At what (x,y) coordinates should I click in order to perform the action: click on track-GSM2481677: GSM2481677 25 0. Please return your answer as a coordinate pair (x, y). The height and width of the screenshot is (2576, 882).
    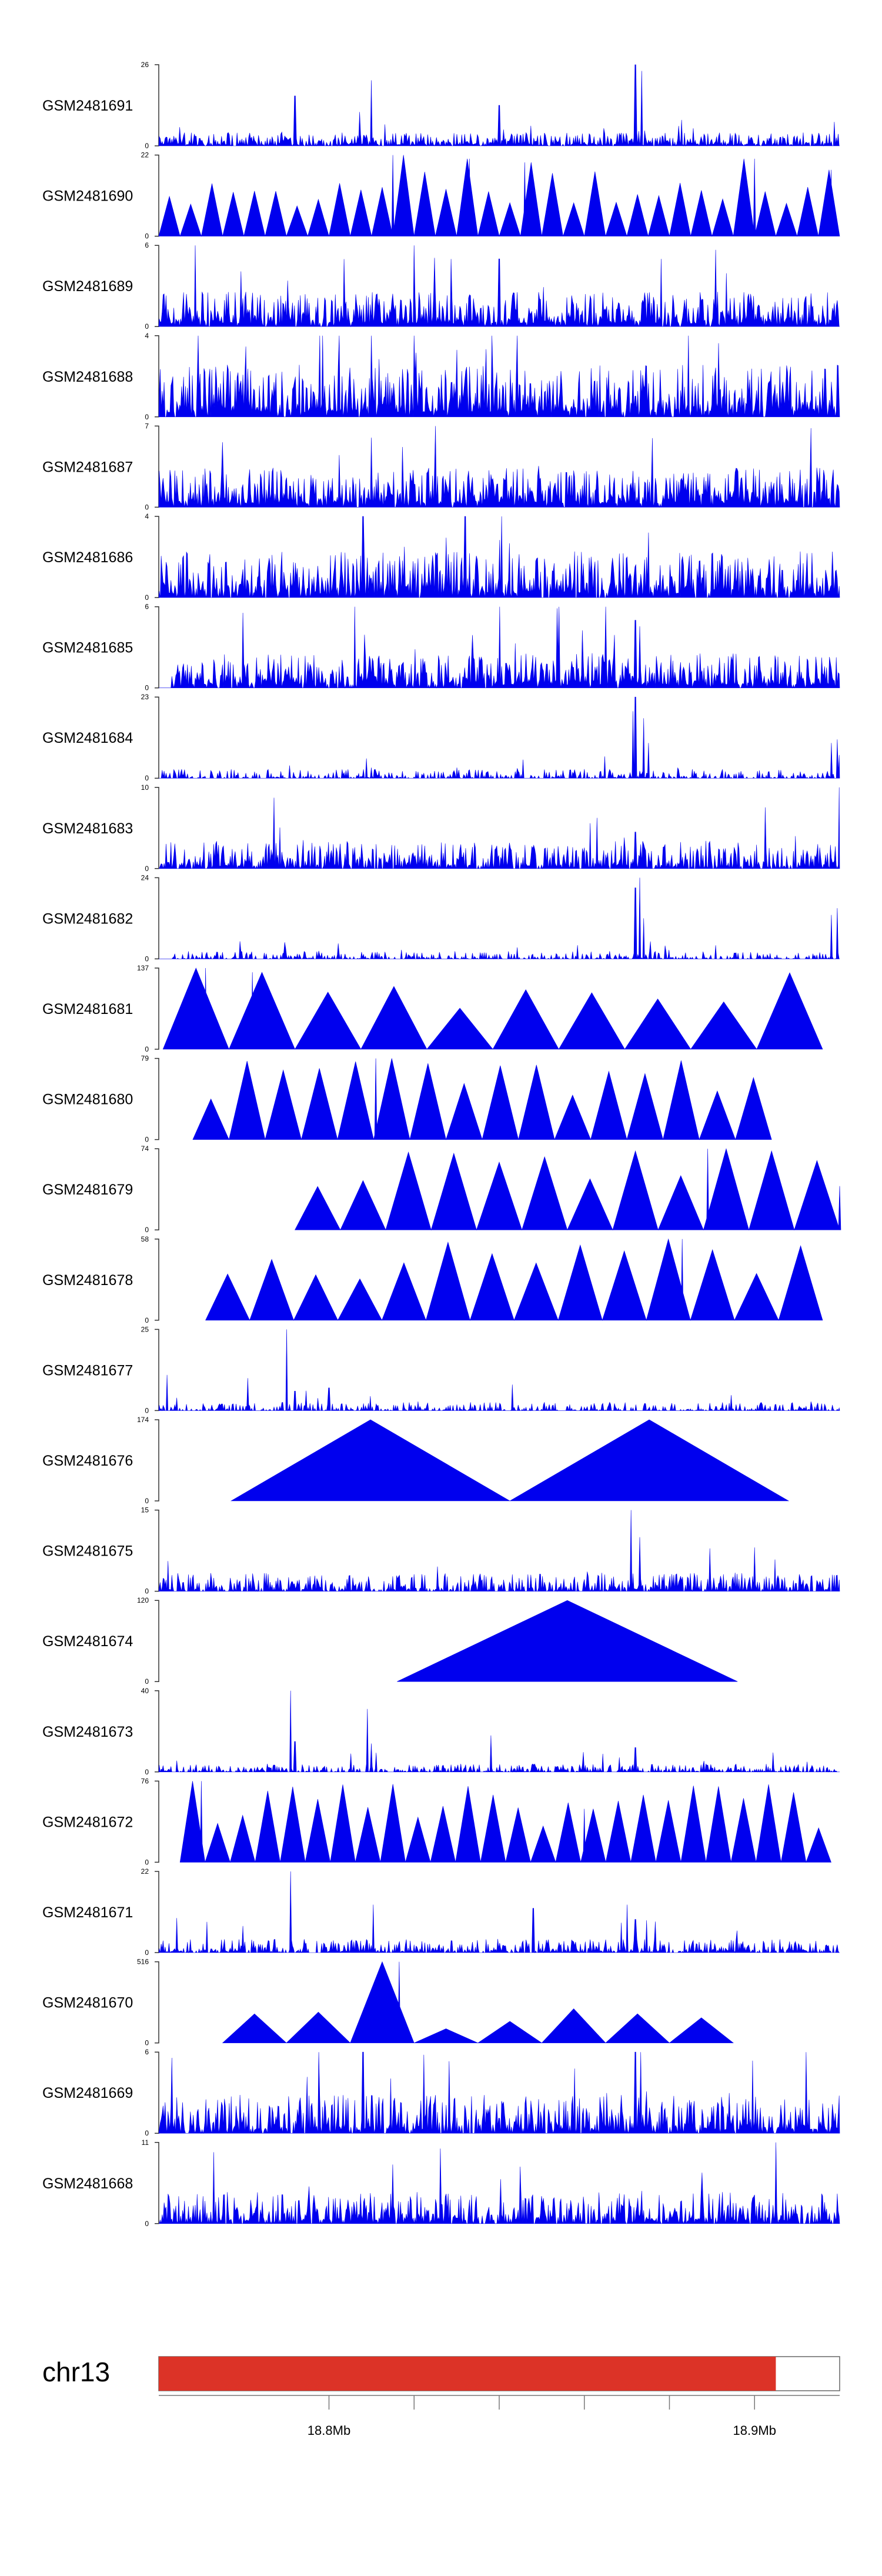
    Looking at the image, I should click on (441, 1369).